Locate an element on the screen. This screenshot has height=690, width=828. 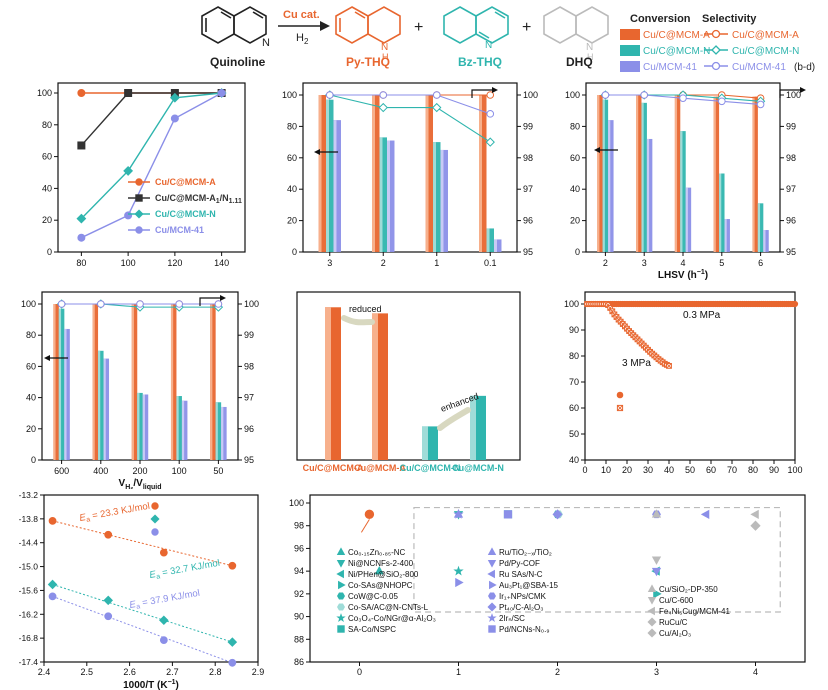
x-axis-label: 1000/T (K−1) is located at coordinates (151, 684).